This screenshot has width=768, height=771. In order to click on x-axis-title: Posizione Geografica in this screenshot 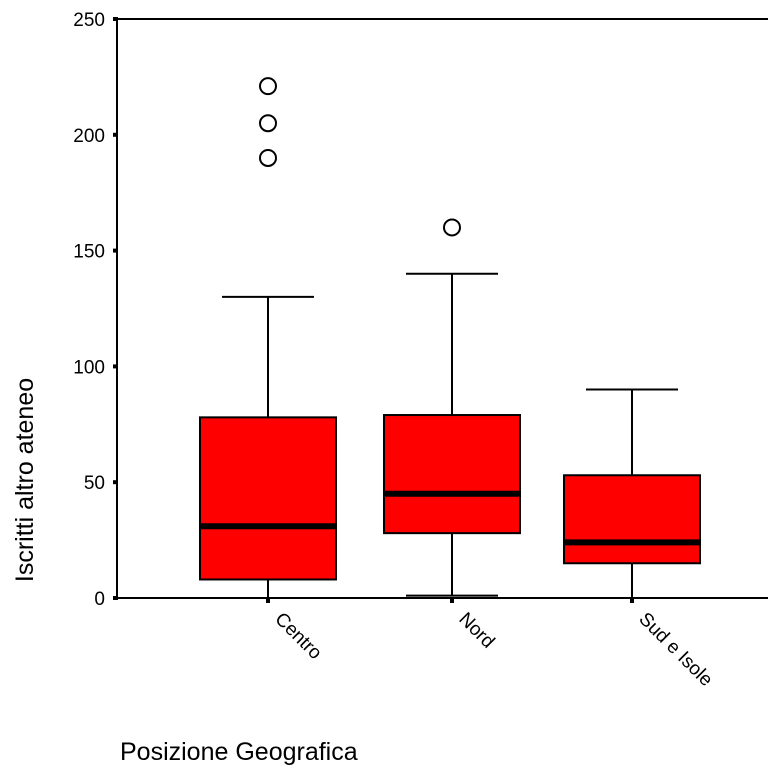, I will do `click(239, 752)`.